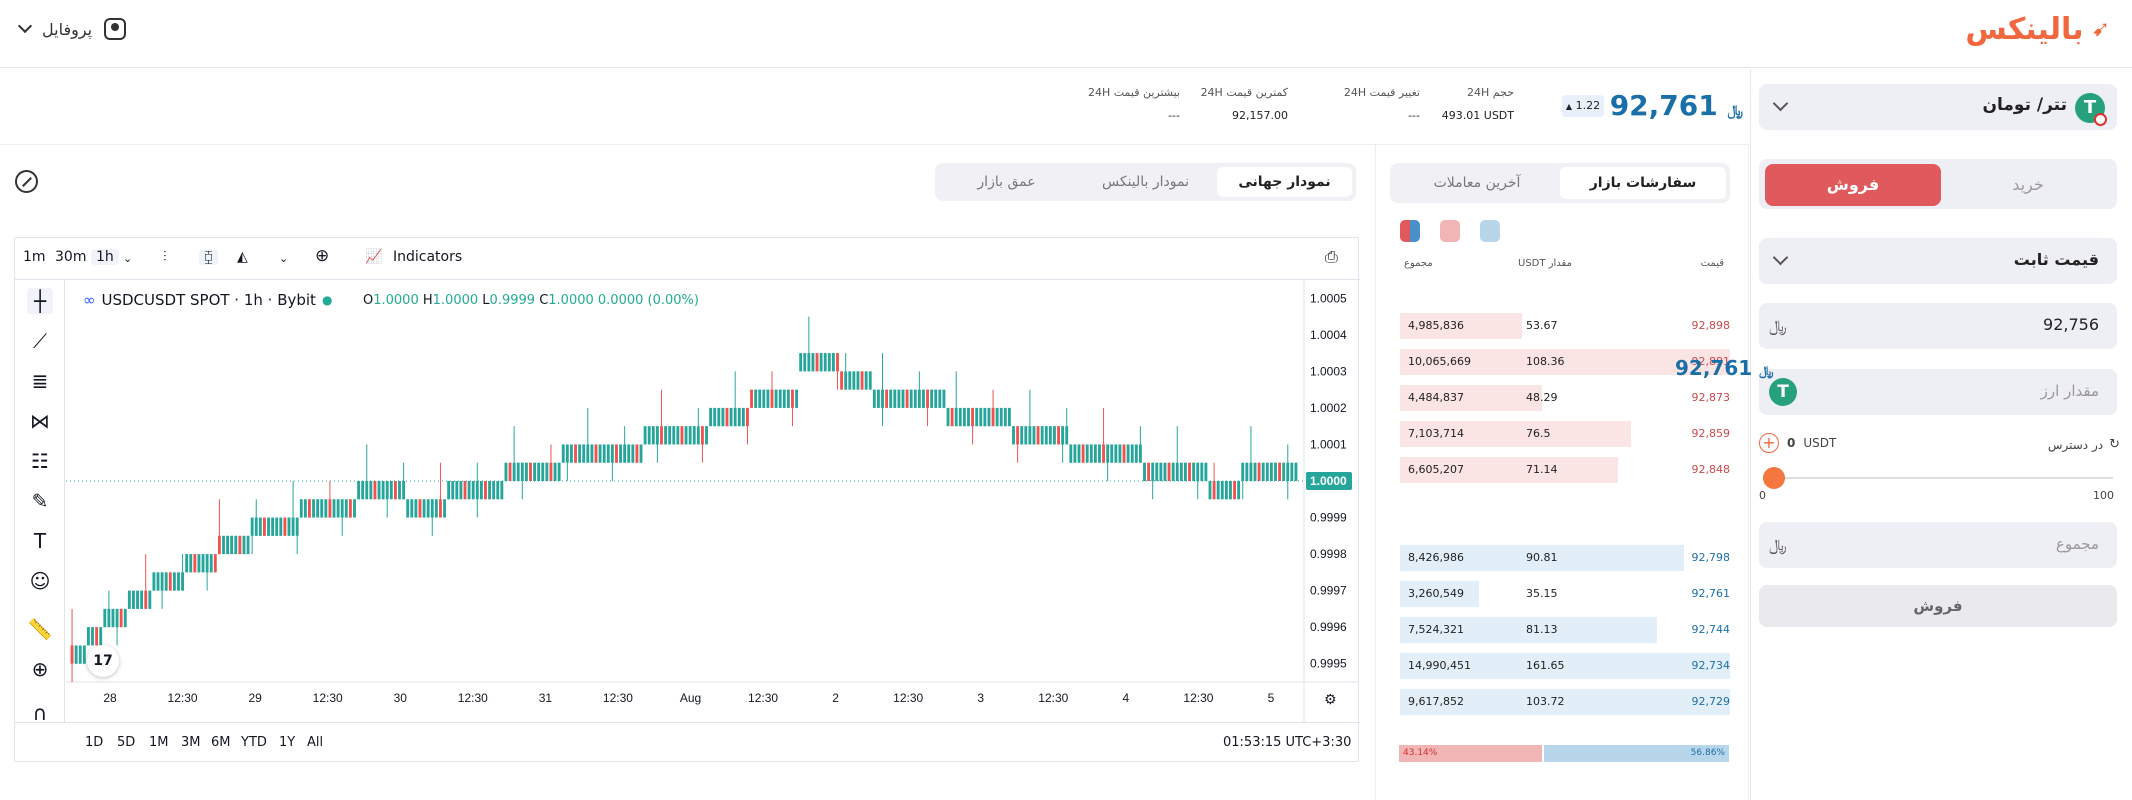 This screenshot has width=2132, height=800. What do you see at coordinates (1943, 478) in the screenshot?
I see `amount-slider-track` at bounding box center [1943, 478].